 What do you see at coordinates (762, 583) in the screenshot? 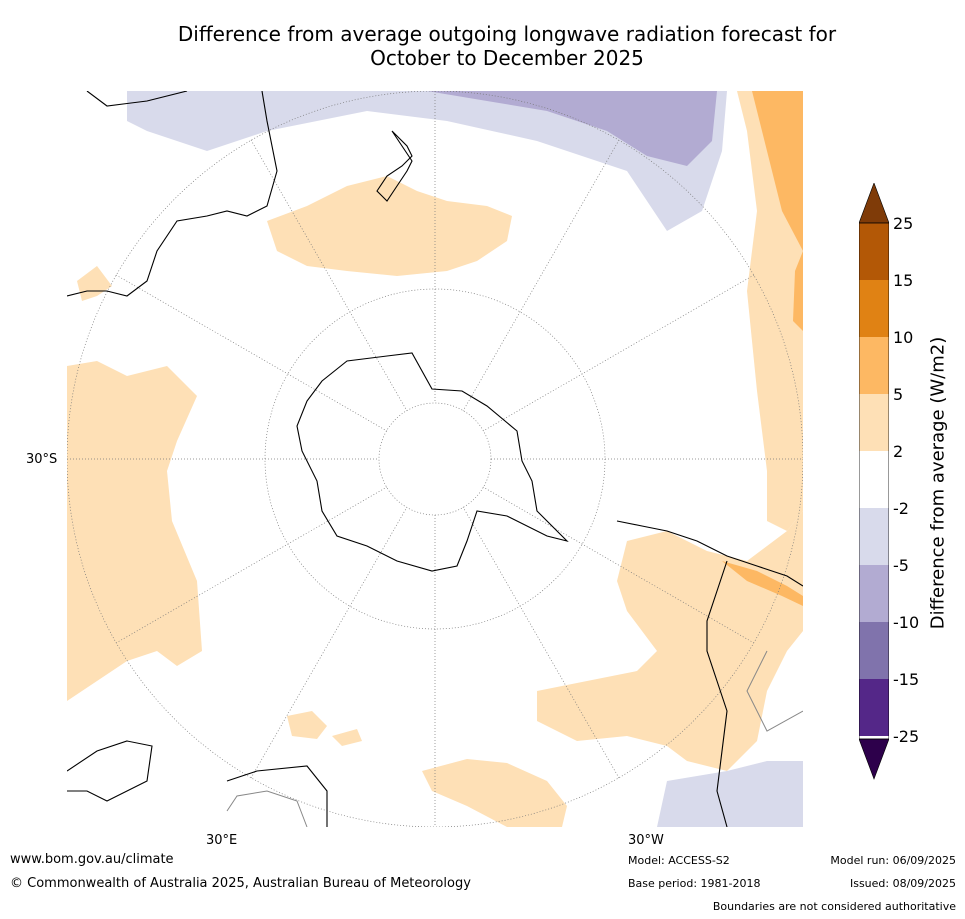
I see `fill-darkorange-andes` at bounding box center [762, 583].